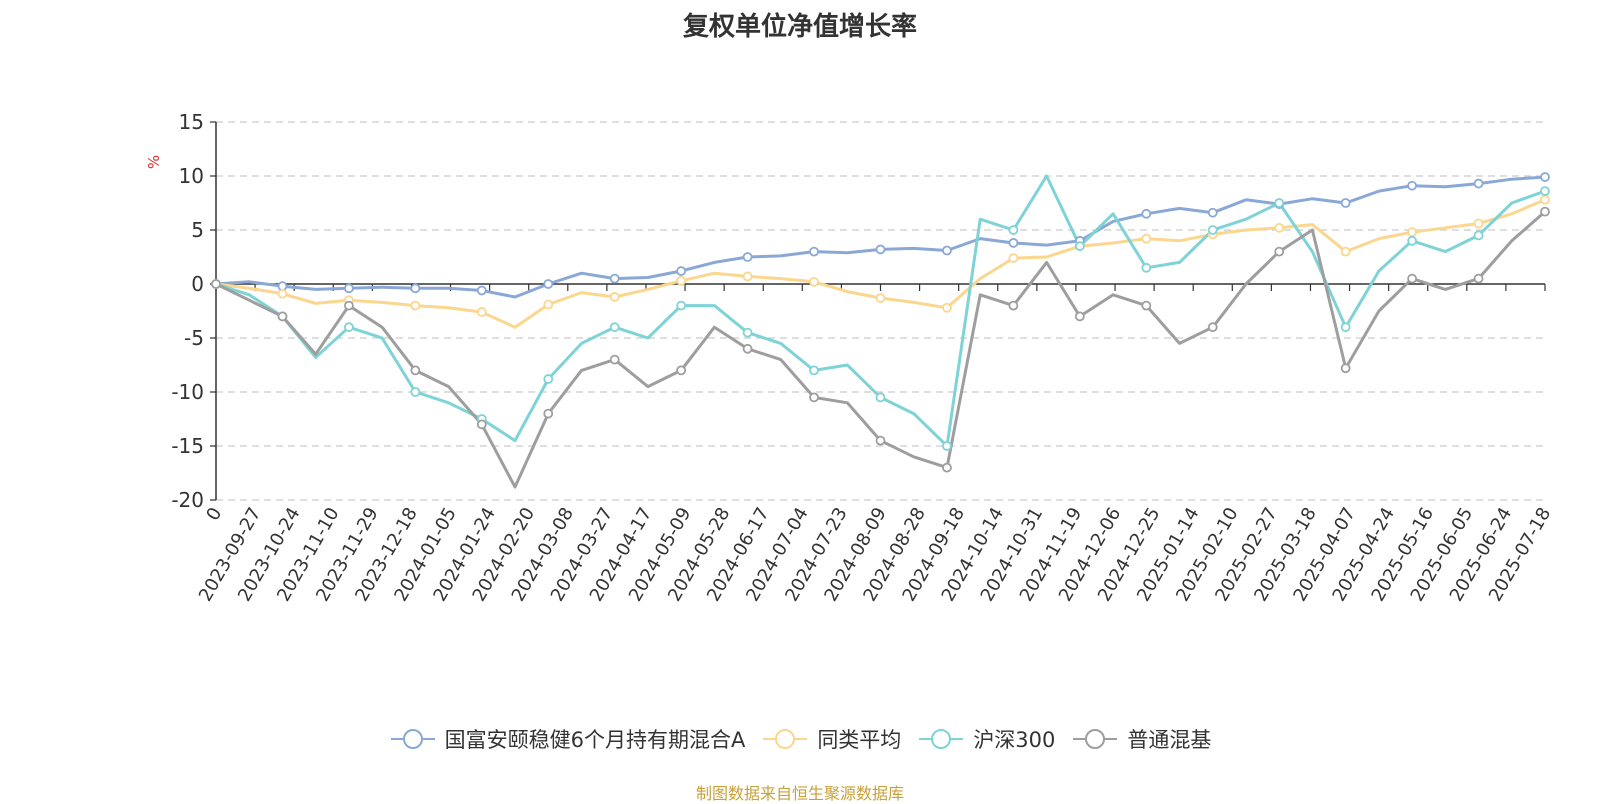 The image size is (1600, 804). Describe the element at coordinates (799, 793) in the screenshot. I see `source-note: 制图数据来自恒生聚源数据库` at that location.